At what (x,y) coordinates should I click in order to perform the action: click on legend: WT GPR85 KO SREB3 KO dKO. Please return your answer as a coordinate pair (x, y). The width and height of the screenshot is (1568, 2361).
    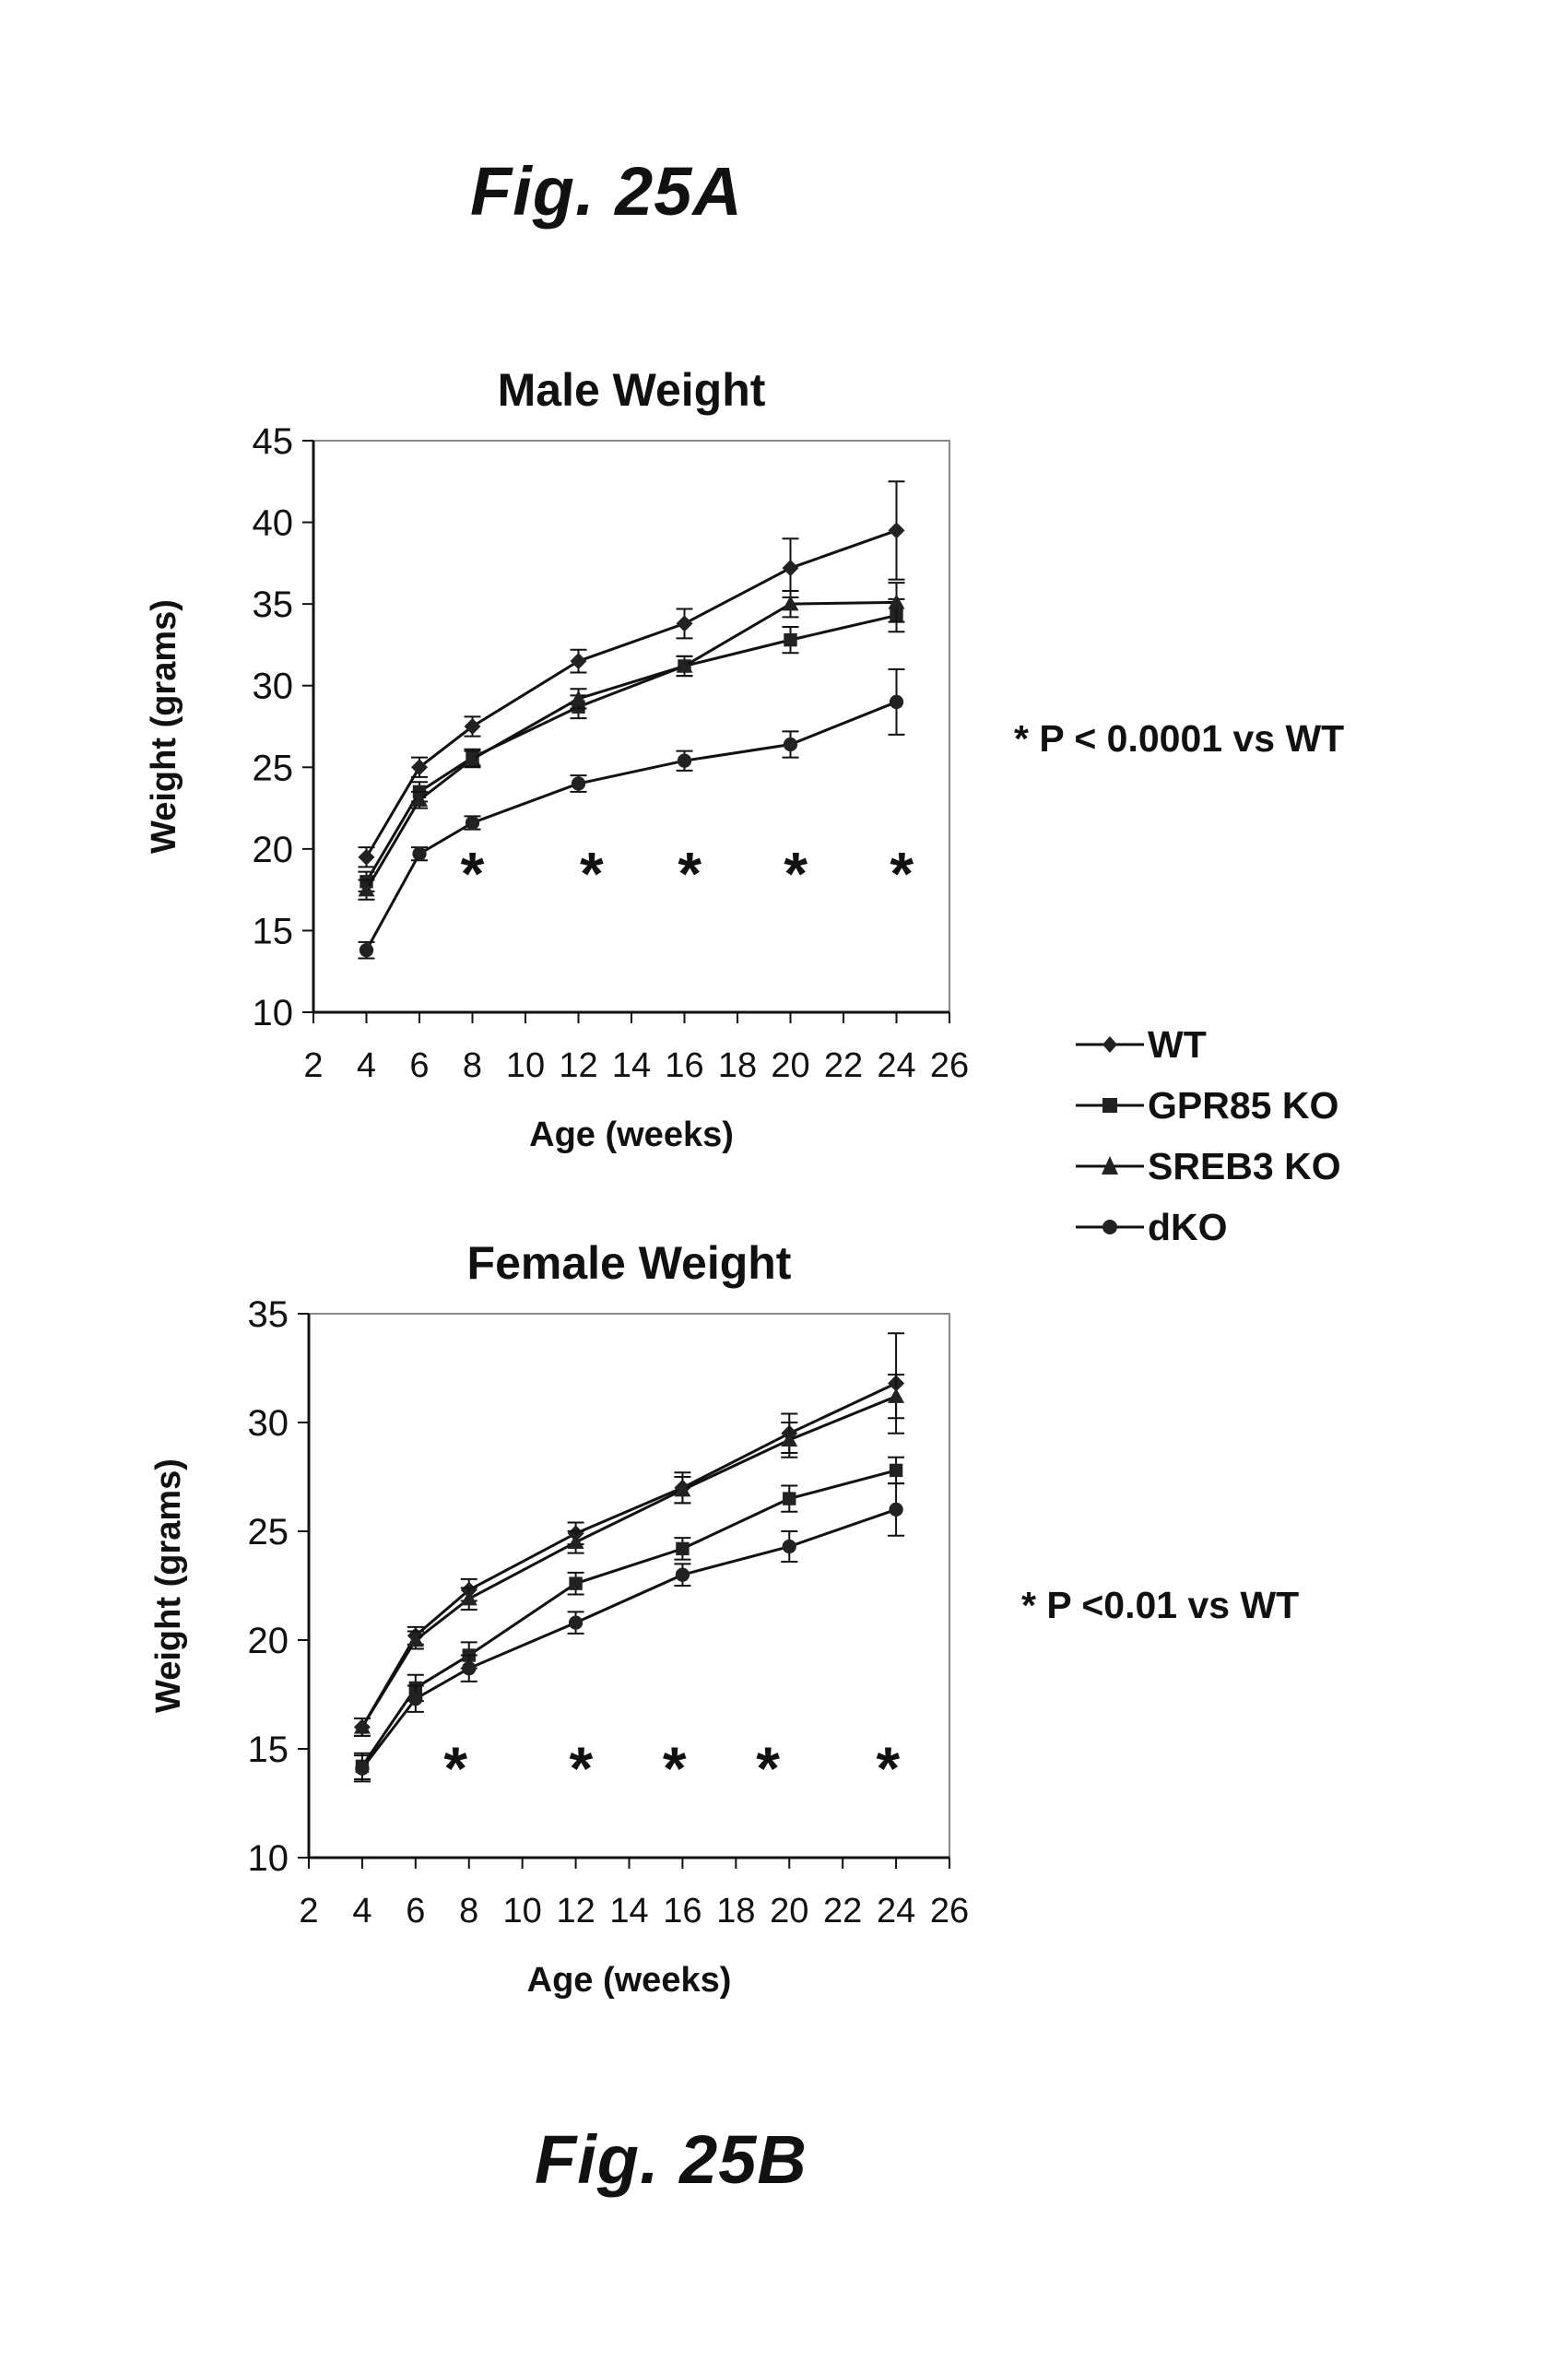
    Looking at the image, I should click on (1207, 1135).